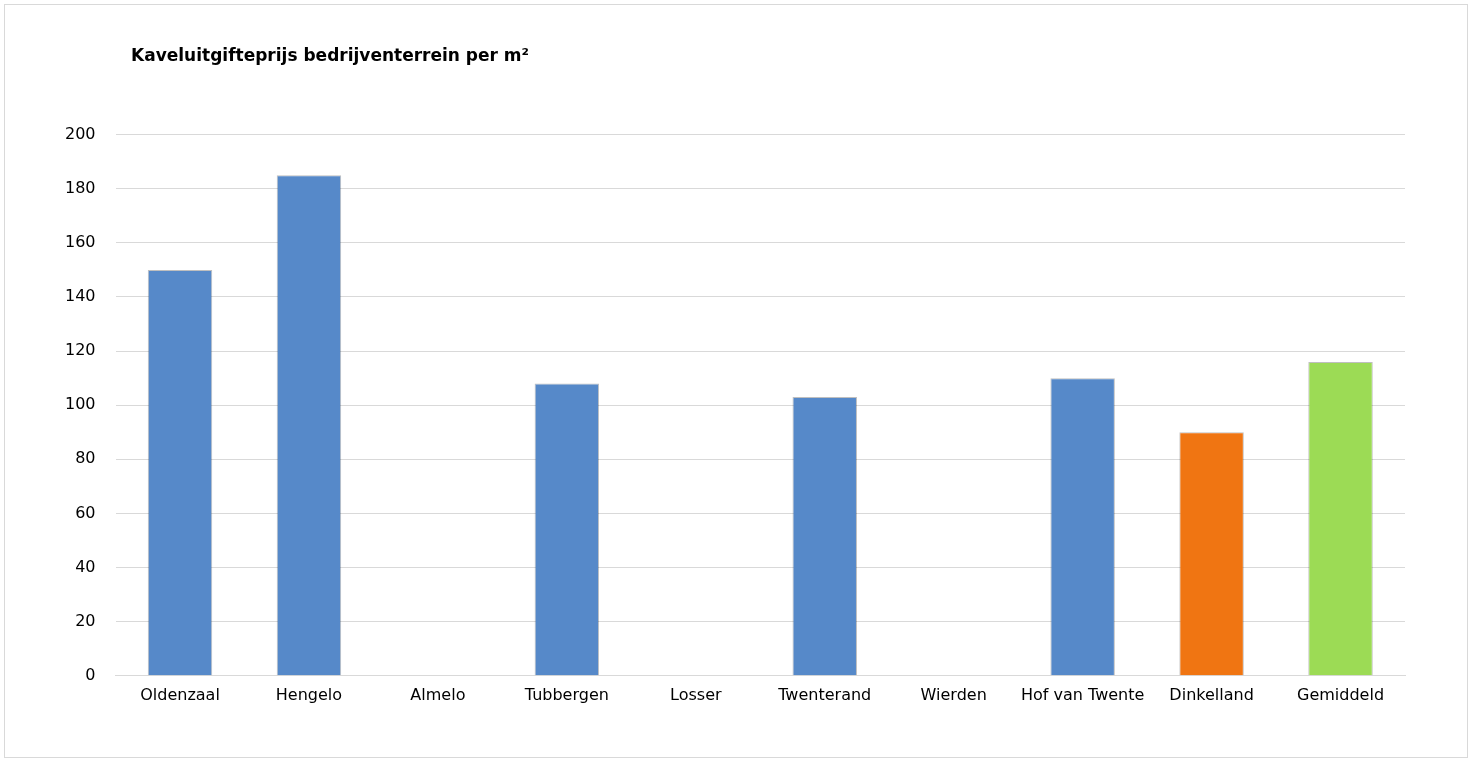 The width and height of the screenshot is (1472, 762). I want to click on y-tick-label: 120, so click(80, 350).